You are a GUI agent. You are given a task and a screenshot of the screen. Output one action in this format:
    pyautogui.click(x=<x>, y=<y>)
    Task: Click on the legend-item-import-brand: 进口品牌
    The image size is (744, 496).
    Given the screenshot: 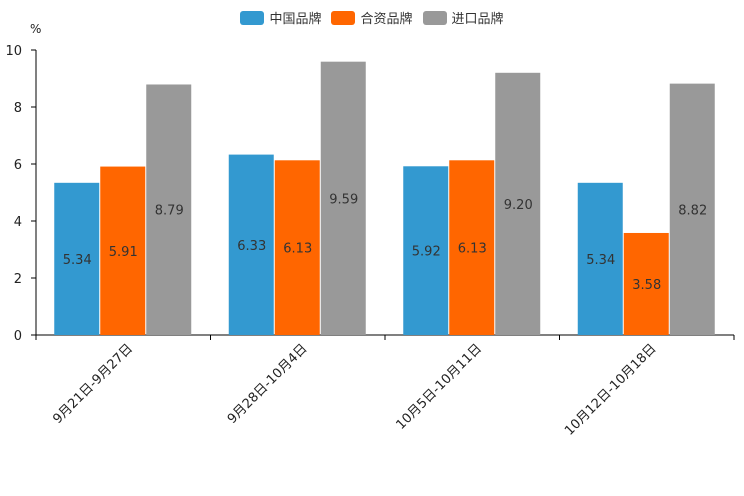 What is the action you would take?
    pyautogui.click(x=463, y=17)
    